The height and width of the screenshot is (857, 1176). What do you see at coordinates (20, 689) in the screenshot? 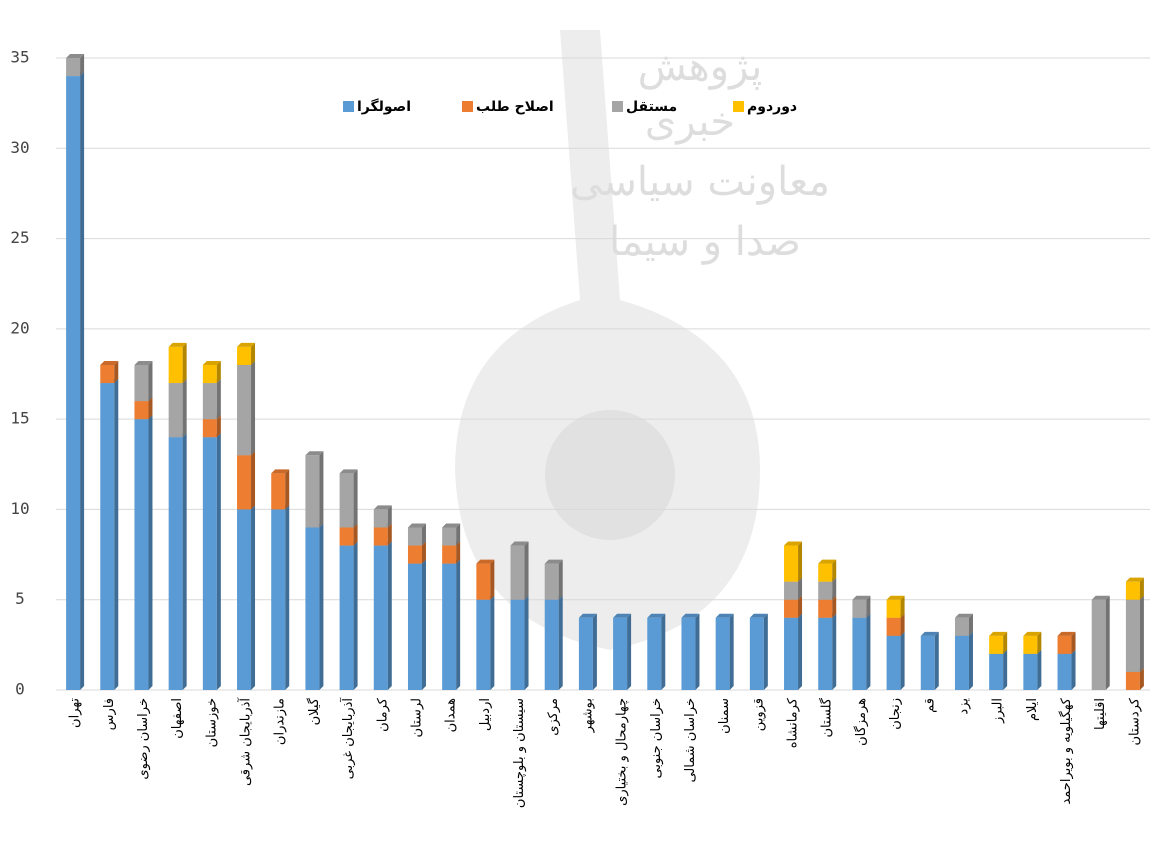
I see `y-tick-label: 0` at bounding box center [20, 689].